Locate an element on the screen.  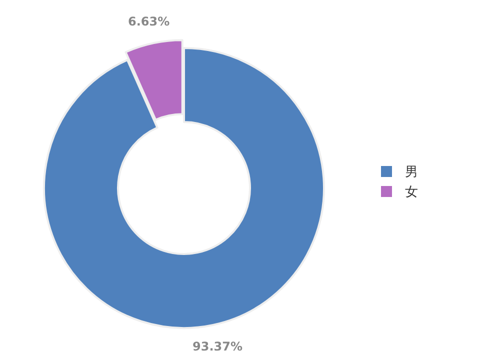
legend-label: 男 is located at coordinates (411, 172).